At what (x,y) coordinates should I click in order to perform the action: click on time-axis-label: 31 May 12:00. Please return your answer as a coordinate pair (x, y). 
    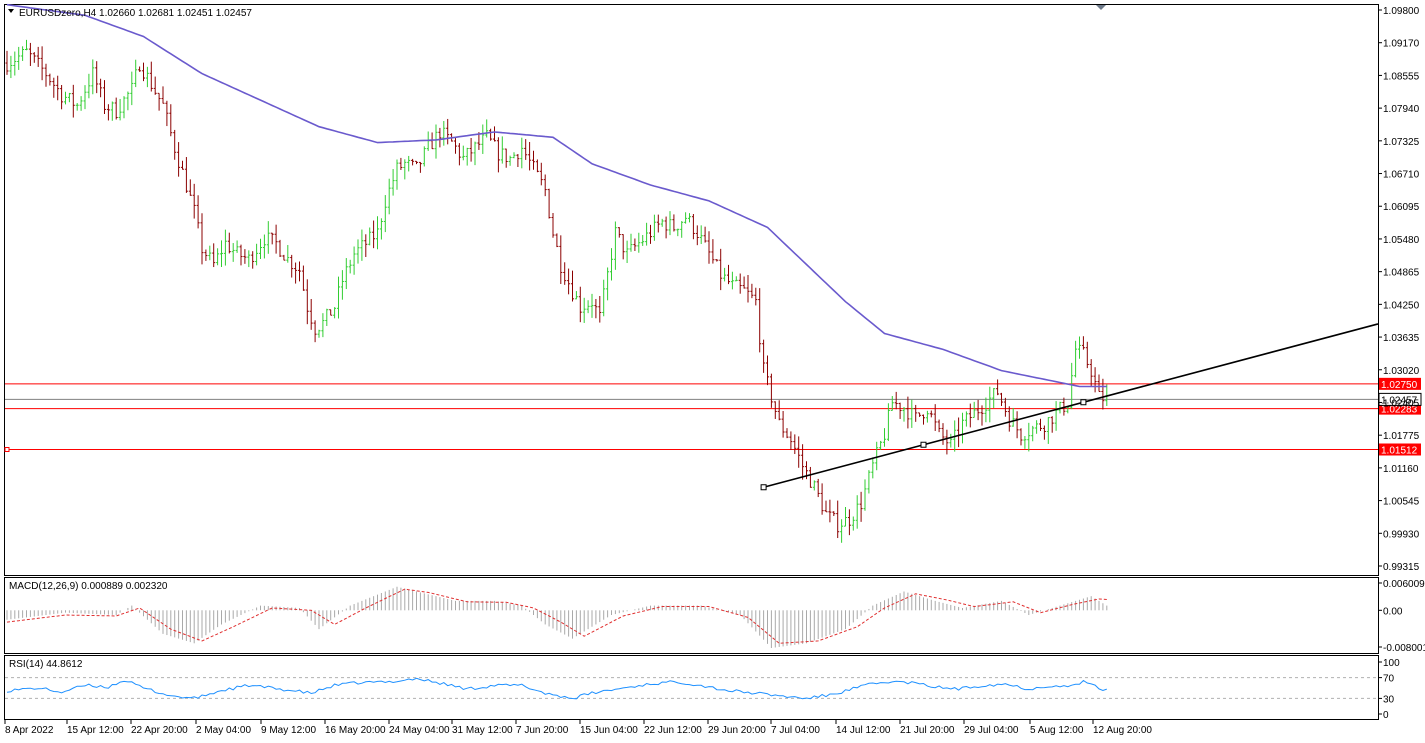
    Looking at the image, I should click on (482, 730).